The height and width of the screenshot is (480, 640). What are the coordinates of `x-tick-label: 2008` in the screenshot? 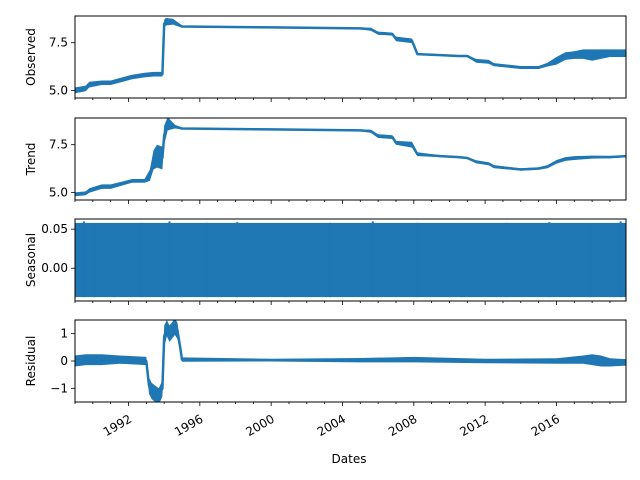 It's located at (402, 425).